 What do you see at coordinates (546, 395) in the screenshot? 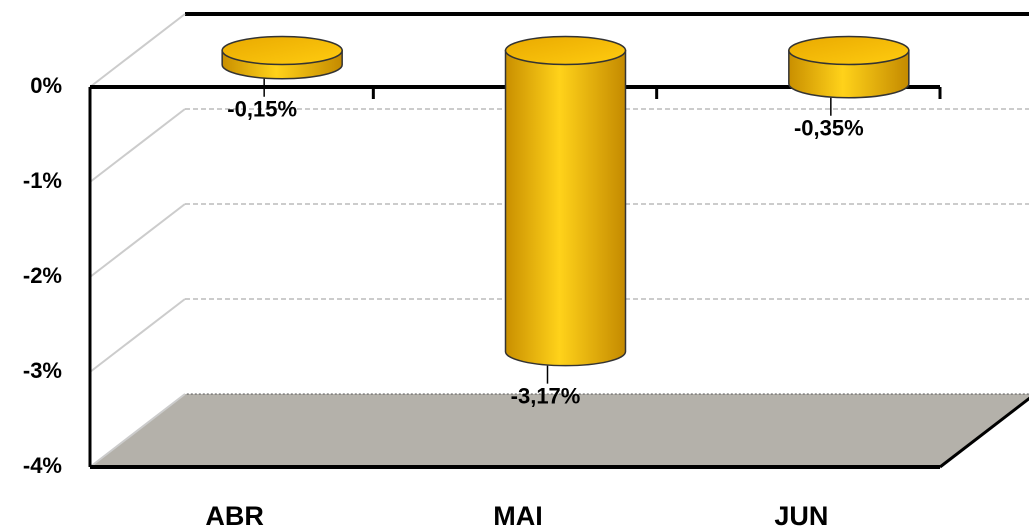
I see `value-label: -3,17%` at bounding box center [546, 395].